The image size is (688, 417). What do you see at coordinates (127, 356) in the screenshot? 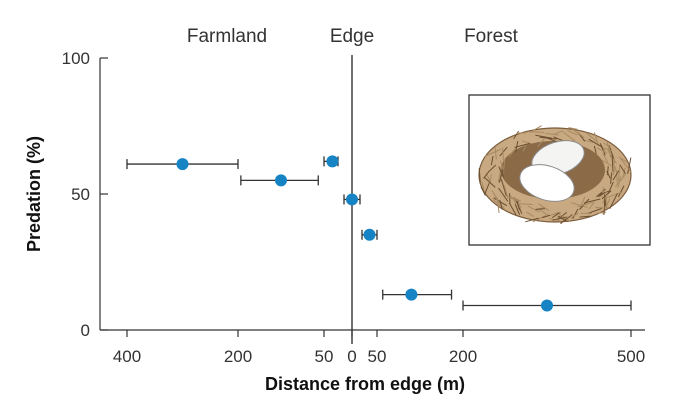
I see `x-tick-label: 400` at bounding box center [127, 356].